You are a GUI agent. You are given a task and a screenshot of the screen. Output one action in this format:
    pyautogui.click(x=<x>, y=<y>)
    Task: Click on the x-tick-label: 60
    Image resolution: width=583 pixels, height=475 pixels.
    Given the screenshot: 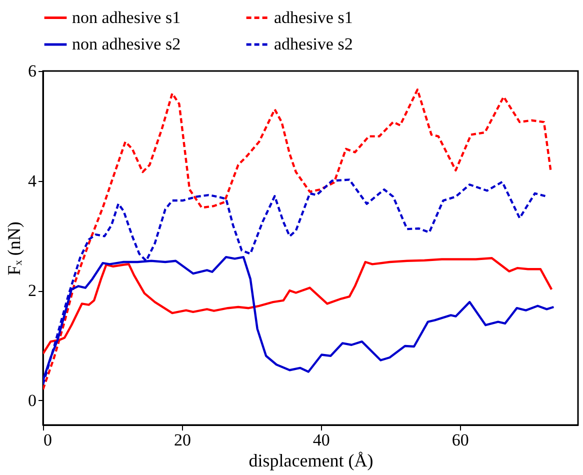 What is the action you would take?
    pyautogui.click(x=460, y=440)
    